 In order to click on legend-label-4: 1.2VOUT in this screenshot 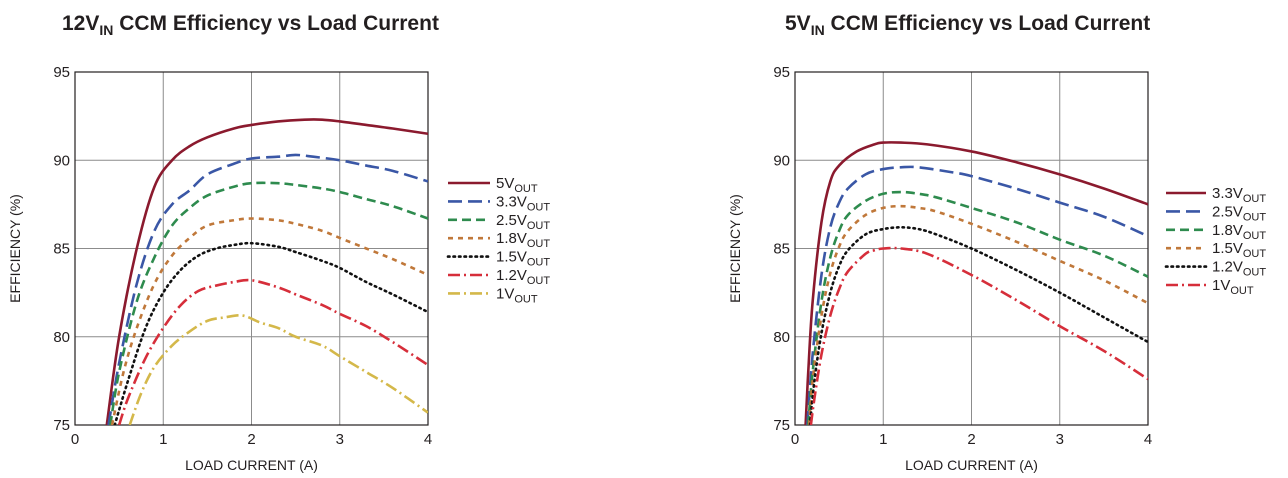, I will do `click(1239, 269)`.